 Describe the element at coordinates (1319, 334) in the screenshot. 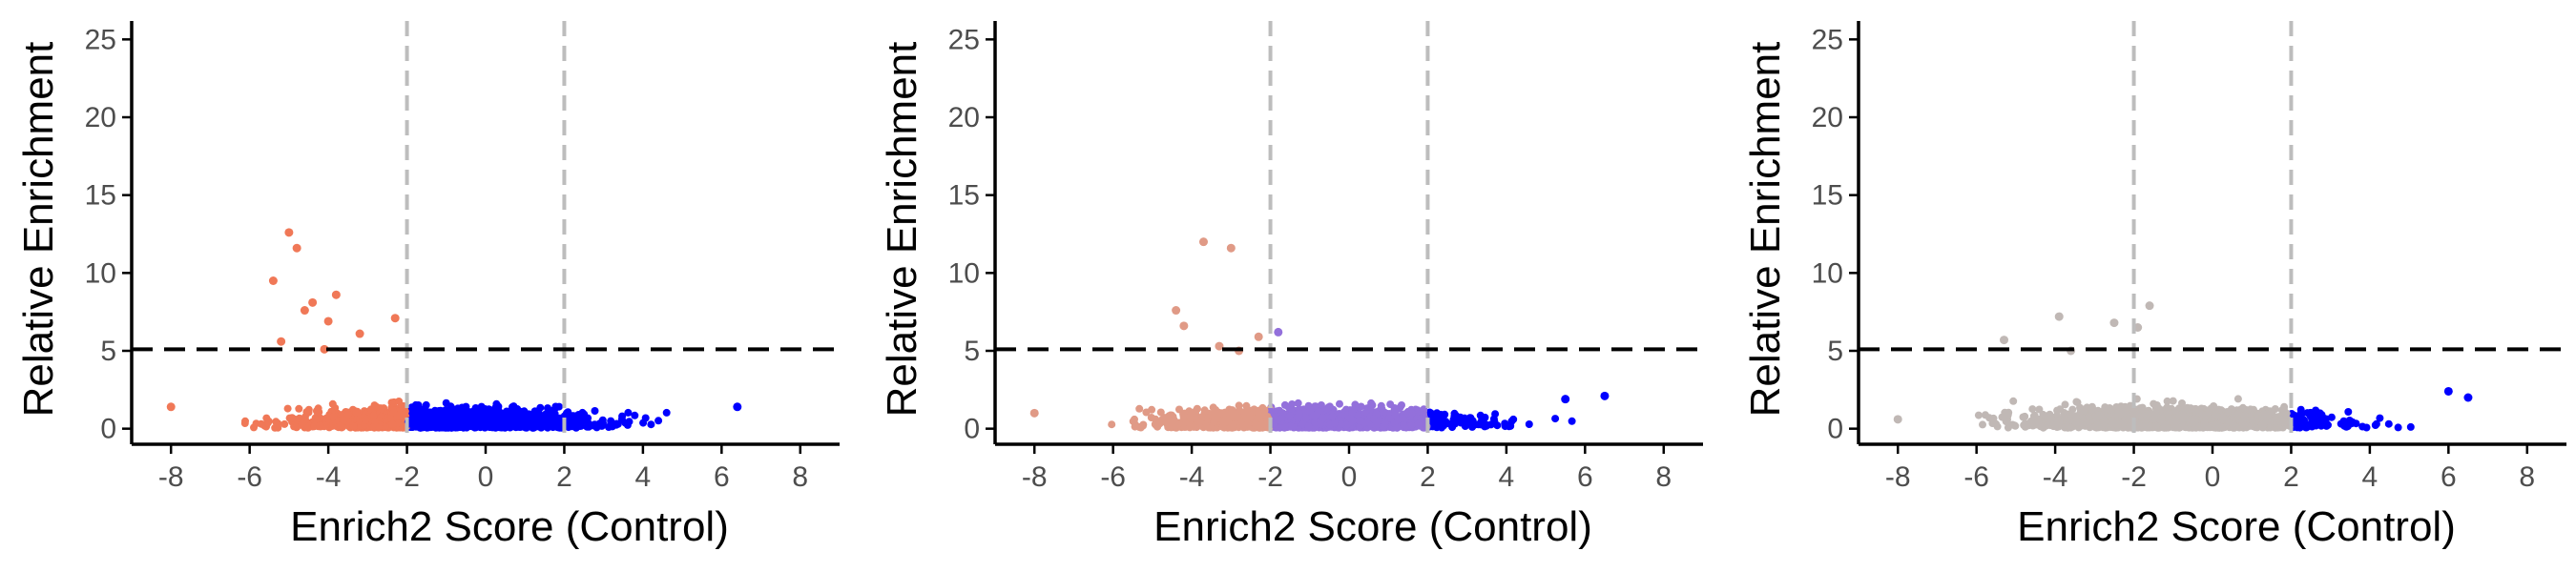

I see `data-points` at that location.